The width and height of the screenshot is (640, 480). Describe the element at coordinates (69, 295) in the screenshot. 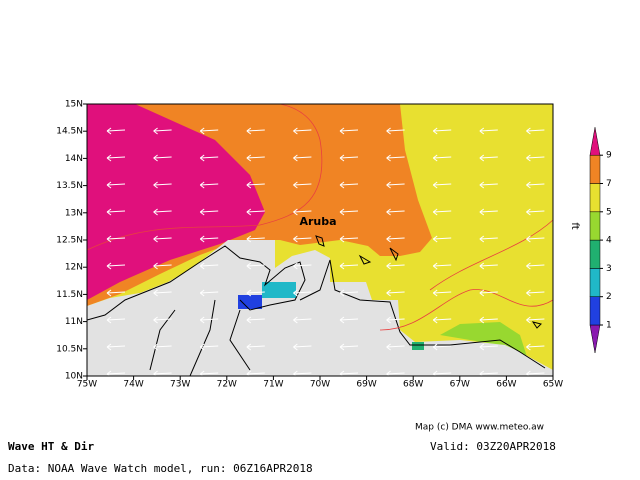

I see `lat-label: 11.5N` at that location.